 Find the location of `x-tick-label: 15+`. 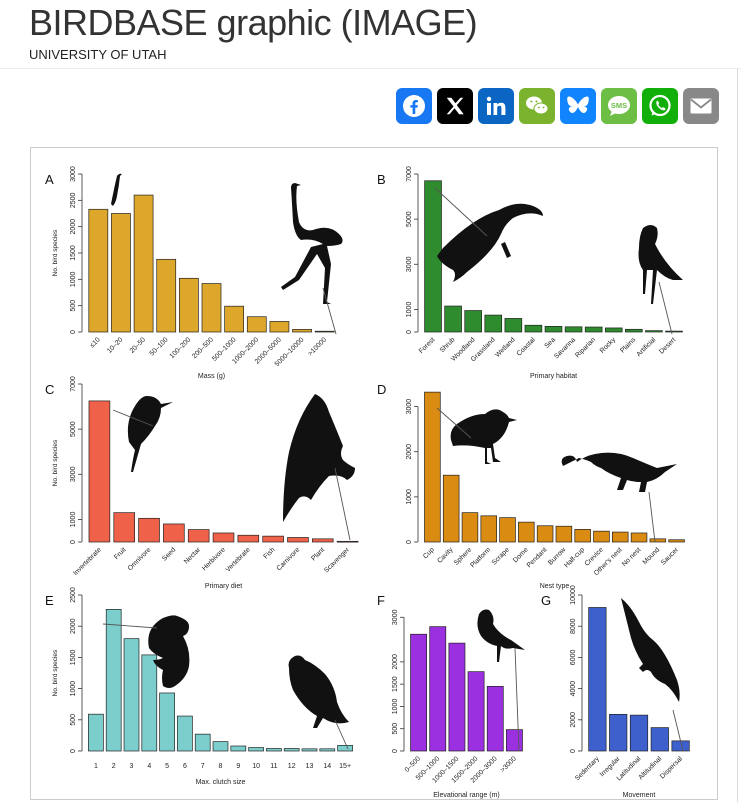

x-tick-label: 15+ is located at coordinates (345, 766).